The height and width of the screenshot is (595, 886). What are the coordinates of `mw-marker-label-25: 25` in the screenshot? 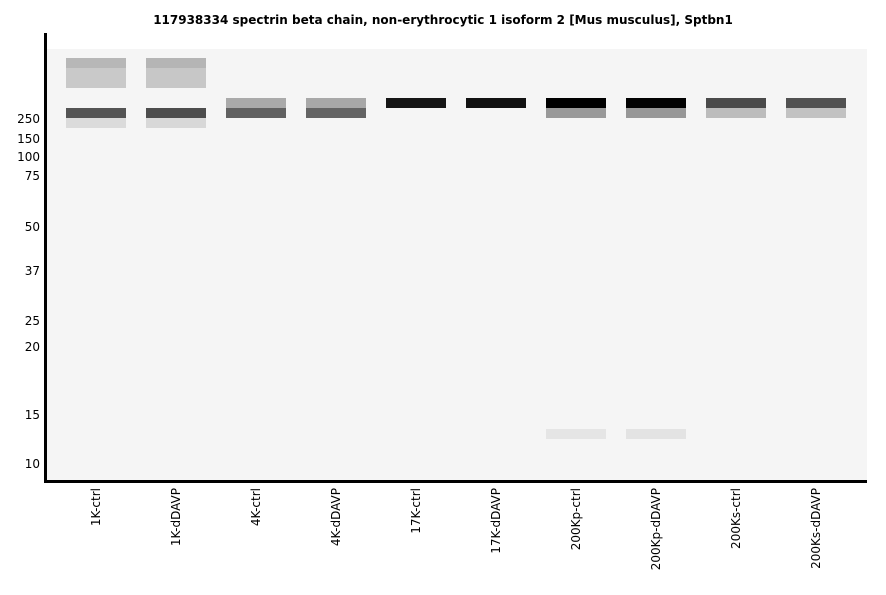 It's located at (32, 321).